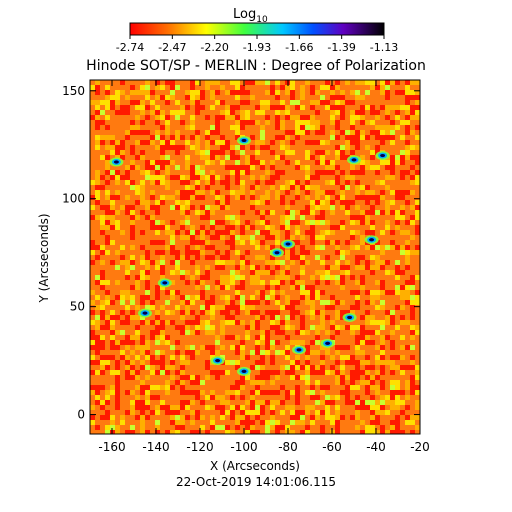 The image size is (512, 512). What do you see at coordinates (257, 47) in the screenshot?
I see `colorbar-tick-label: -1.93` at bounding box center [257, 47].